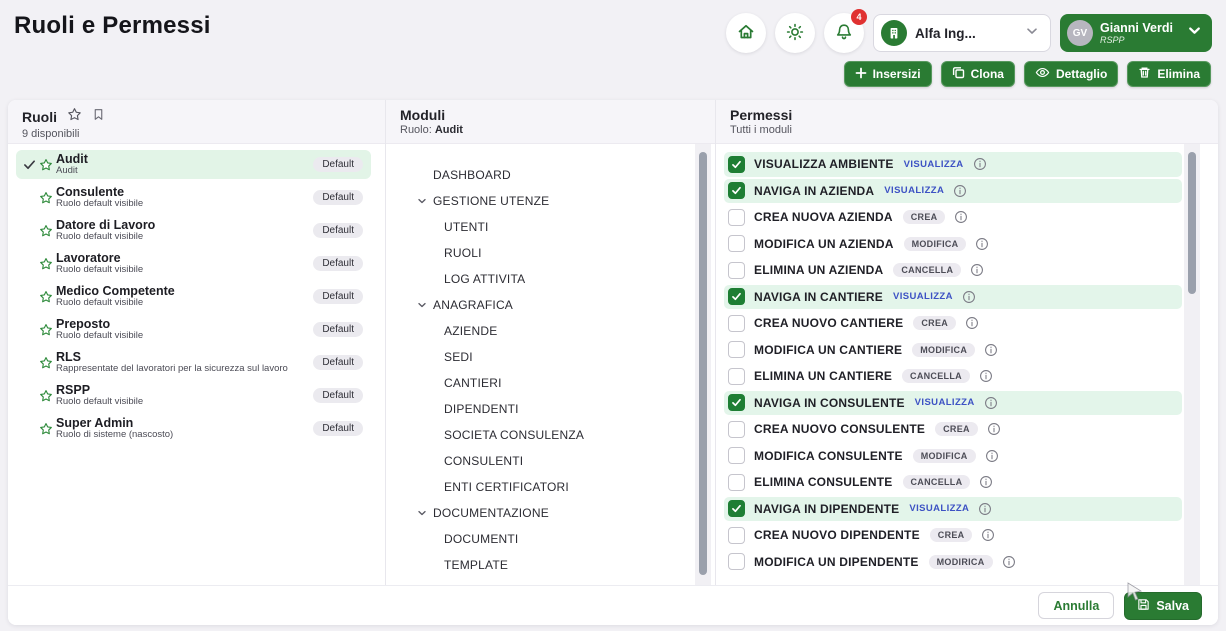  I want to click on permission-row: NAVIGA IN CONSULENTE VISUALIZZA, so click(953, 402).